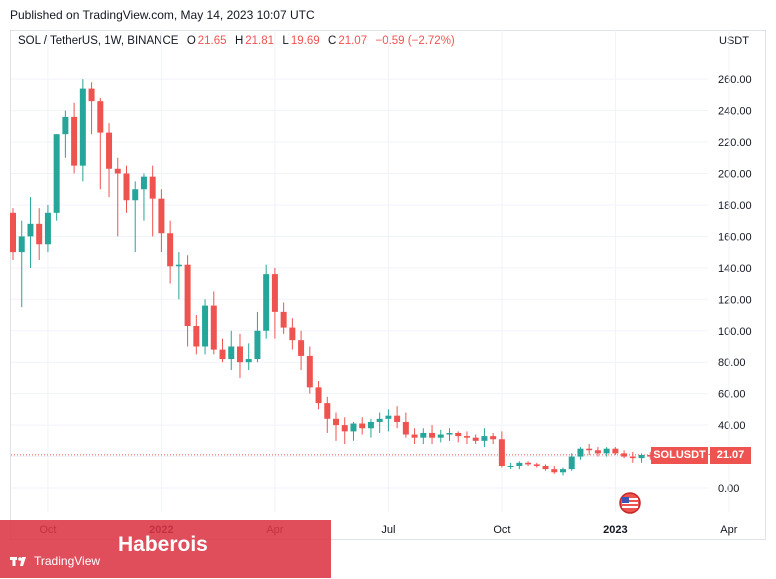 The width and height of the screenshot is (776, 579). I want to click on change-value: −0.59 (−2.72%), so click(415, 41).